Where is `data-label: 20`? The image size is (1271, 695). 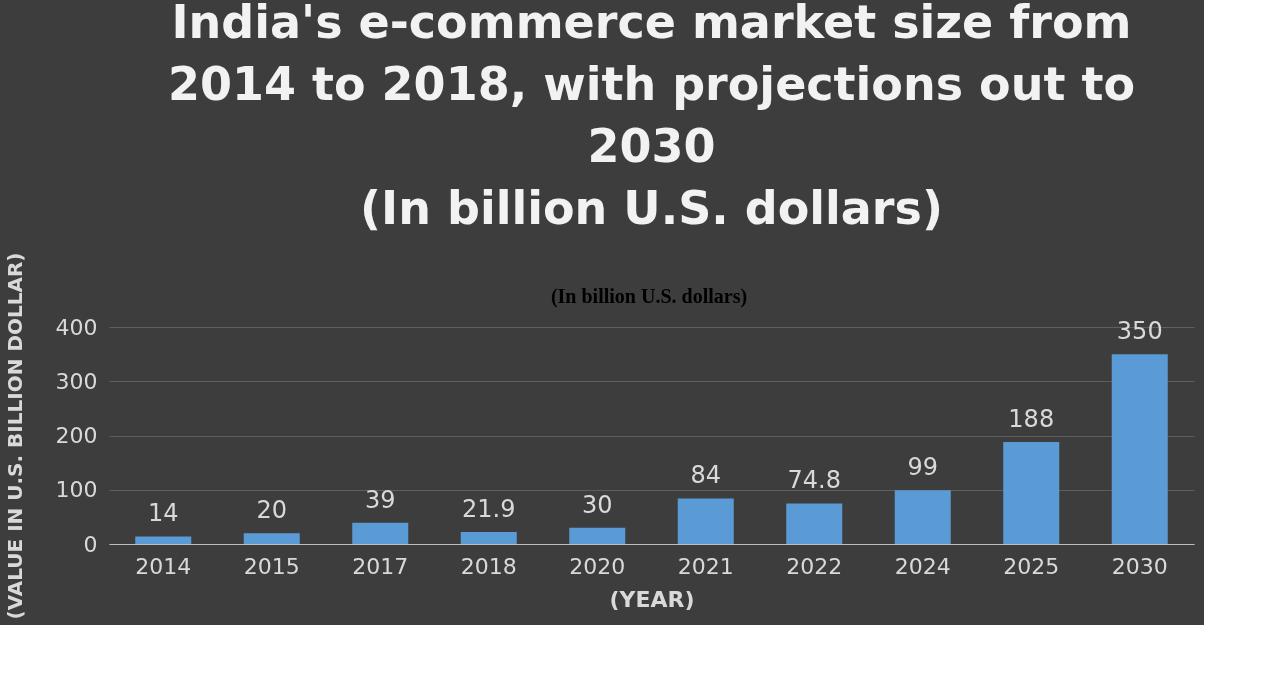
data-label: 20 is located at coordinates (272, 510).